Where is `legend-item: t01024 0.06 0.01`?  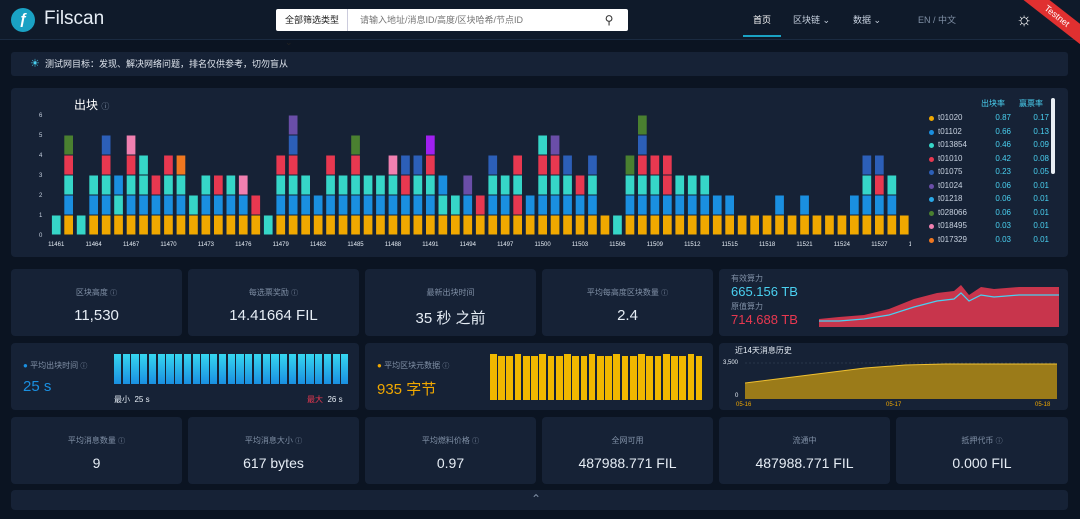
legend-item: t01024 0.06 0.01 is located at coordinates (992, 187).